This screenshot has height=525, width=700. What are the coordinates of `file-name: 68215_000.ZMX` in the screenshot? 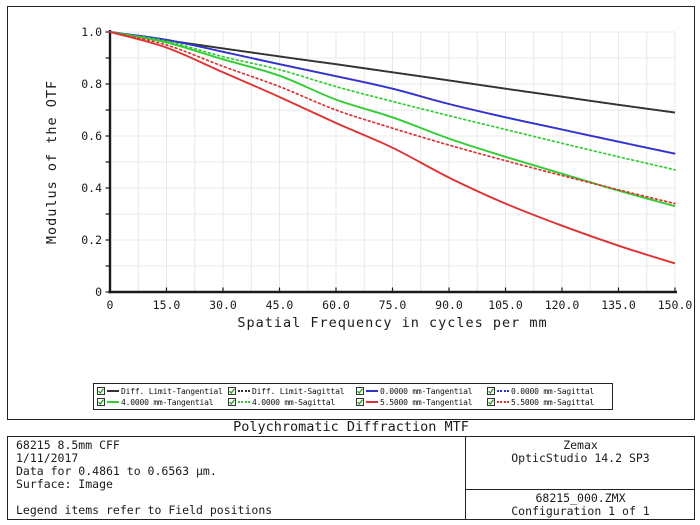 It's located at (580, 498).